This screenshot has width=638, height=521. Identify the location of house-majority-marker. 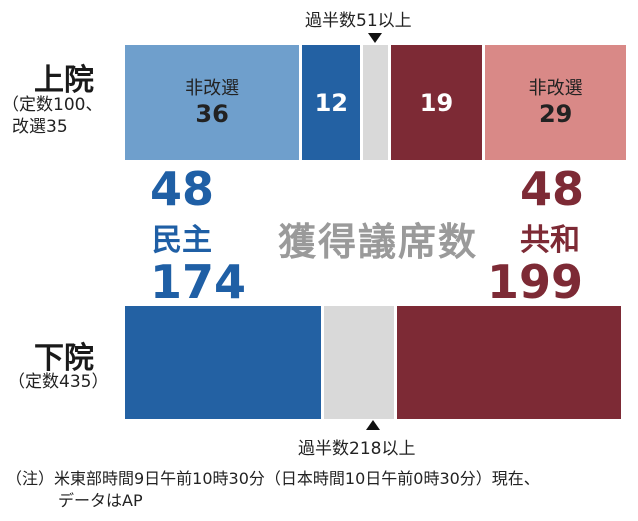
(373, 425).